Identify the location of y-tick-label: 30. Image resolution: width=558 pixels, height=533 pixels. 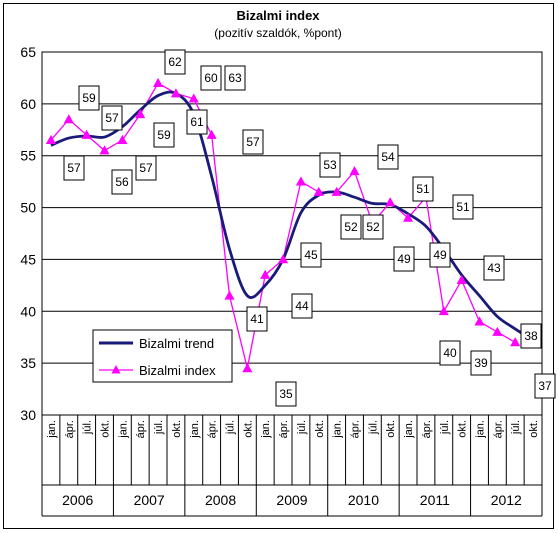
(28, 415).